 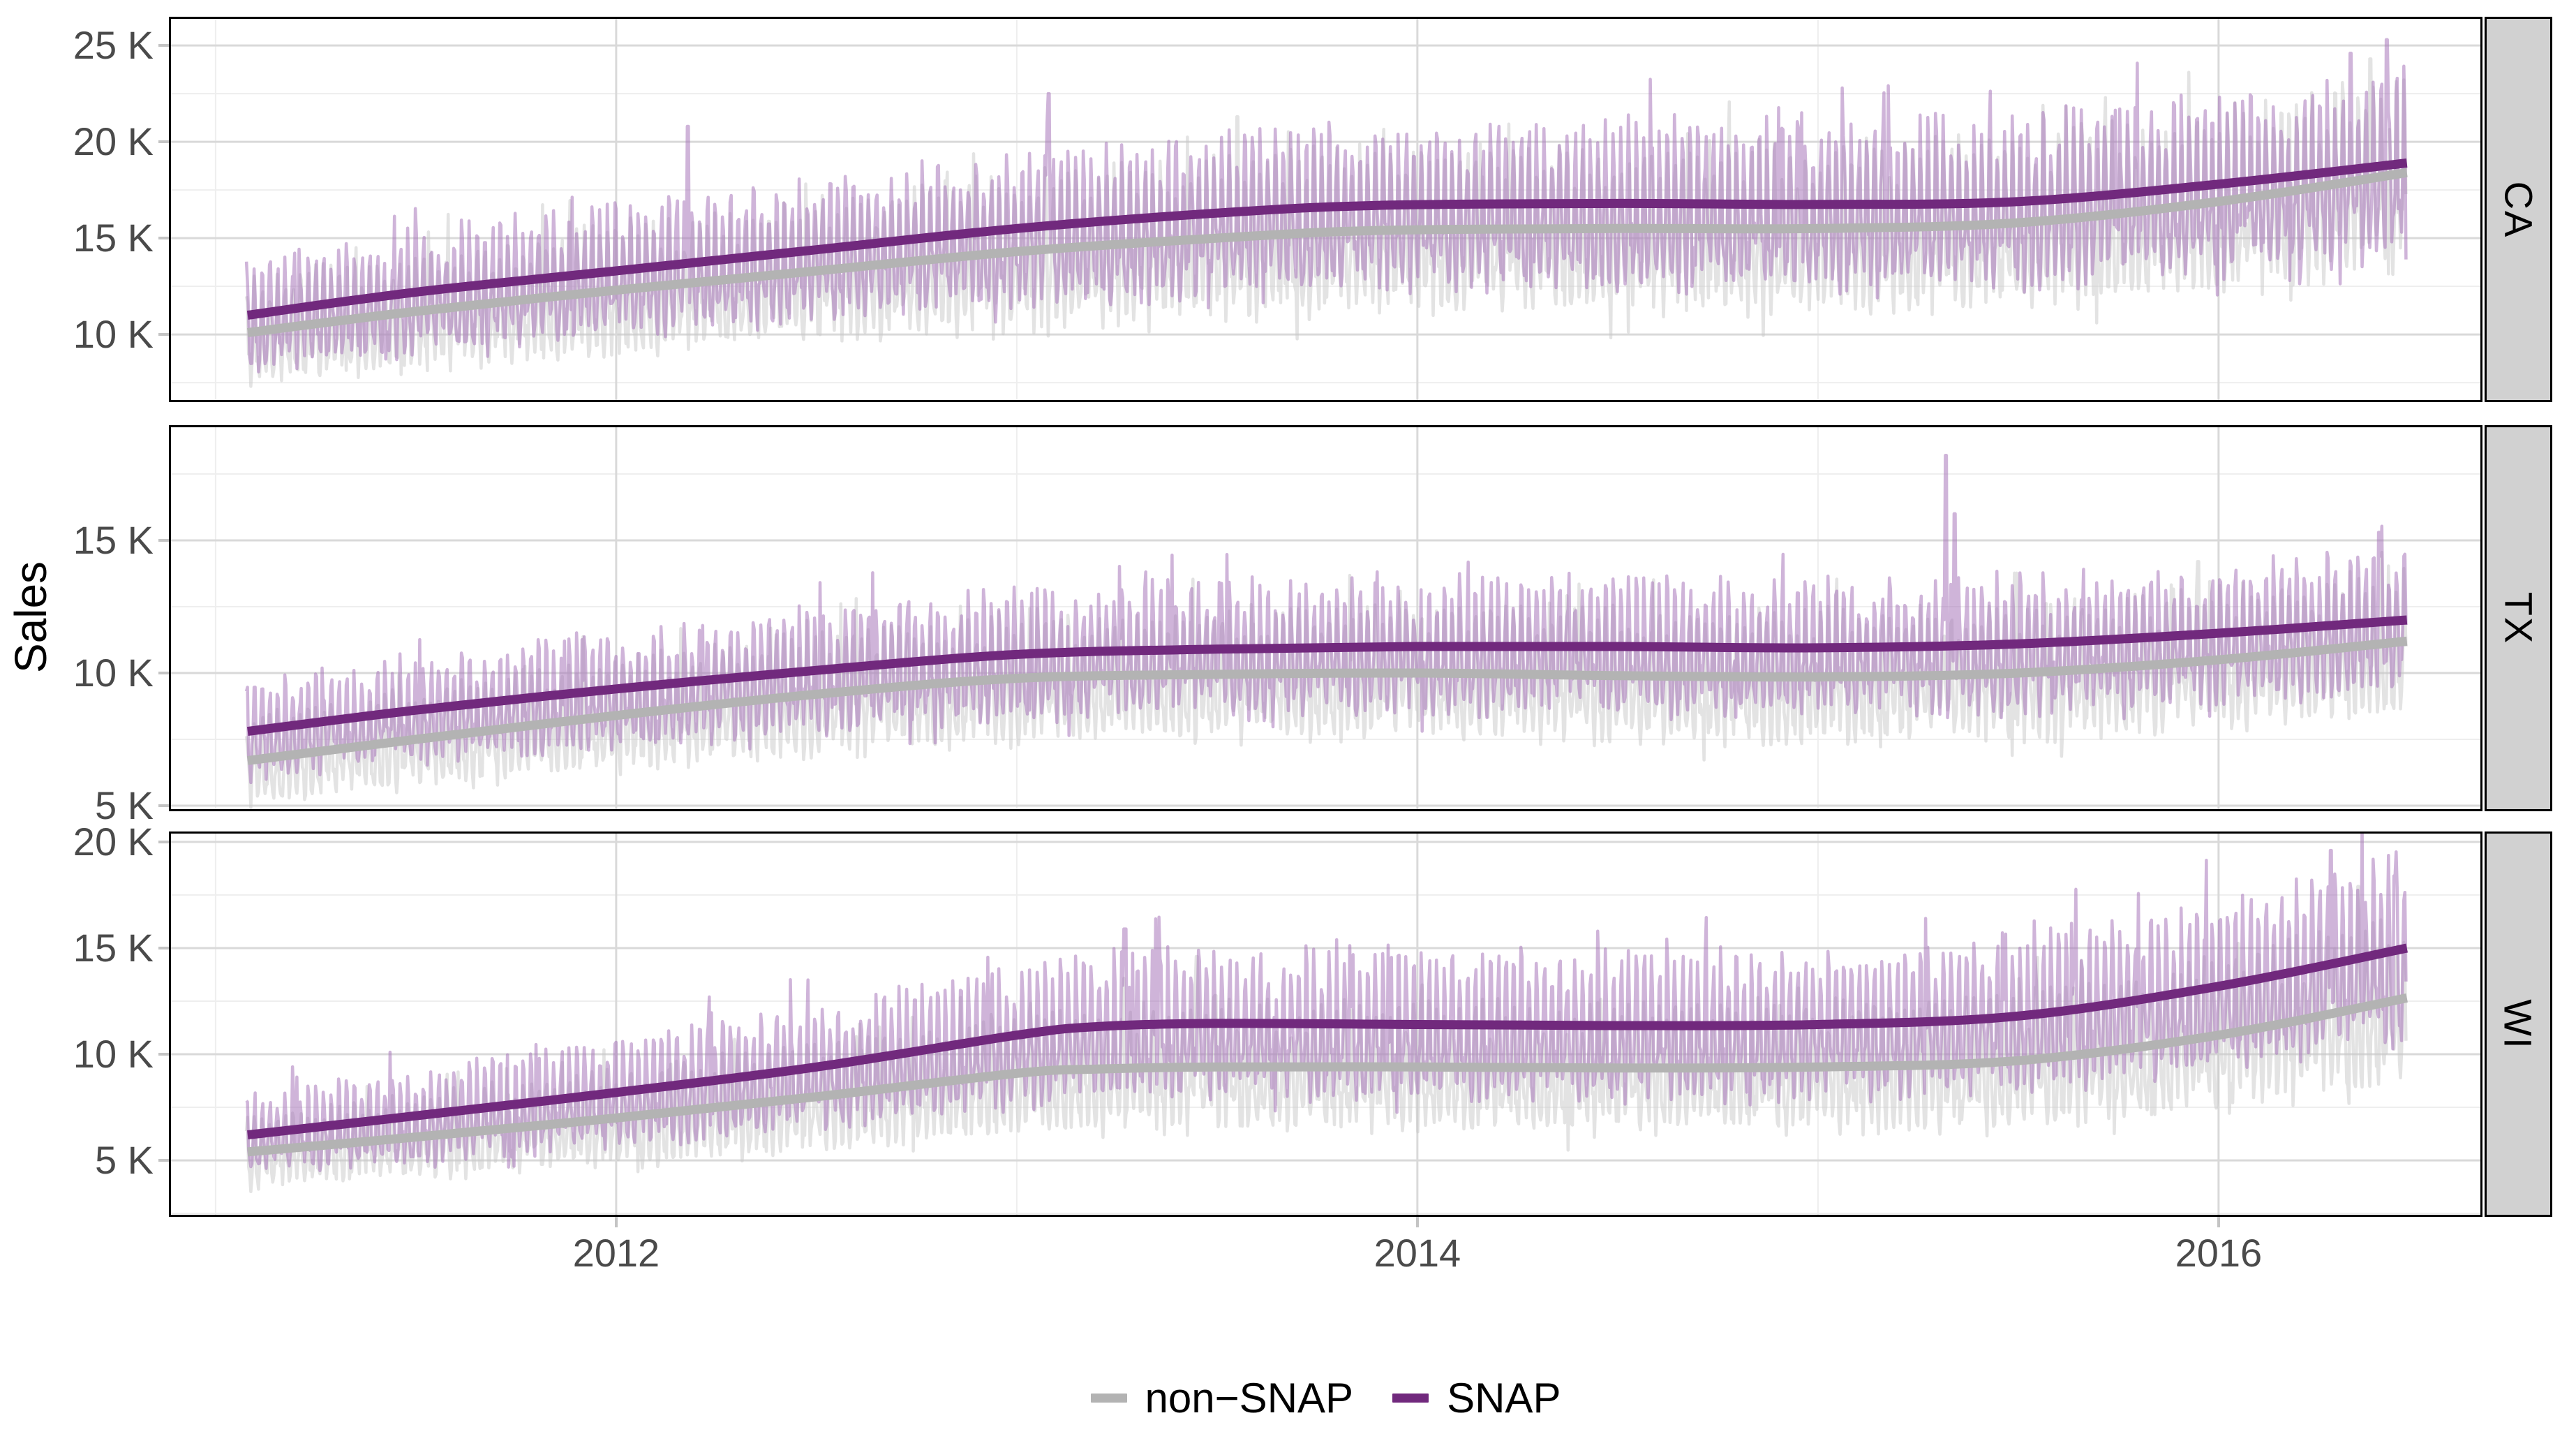 I want to click on smooth-line-non-snap-WI, so click(x=1327, y=1075).